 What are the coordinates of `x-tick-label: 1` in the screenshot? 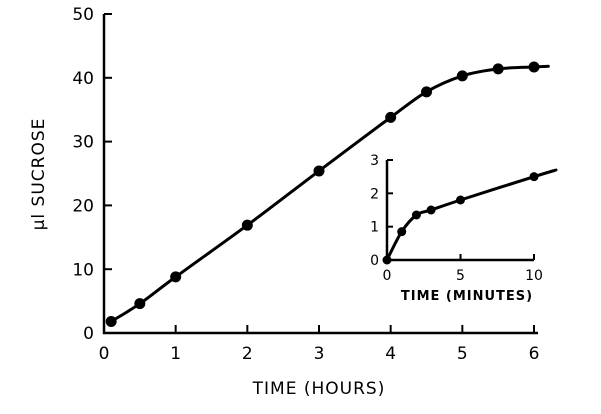 It's located at (175, 354).